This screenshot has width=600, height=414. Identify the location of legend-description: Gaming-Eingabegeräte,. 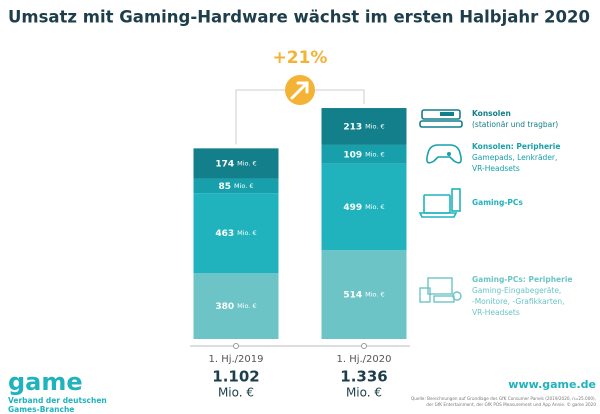
(516, 290).